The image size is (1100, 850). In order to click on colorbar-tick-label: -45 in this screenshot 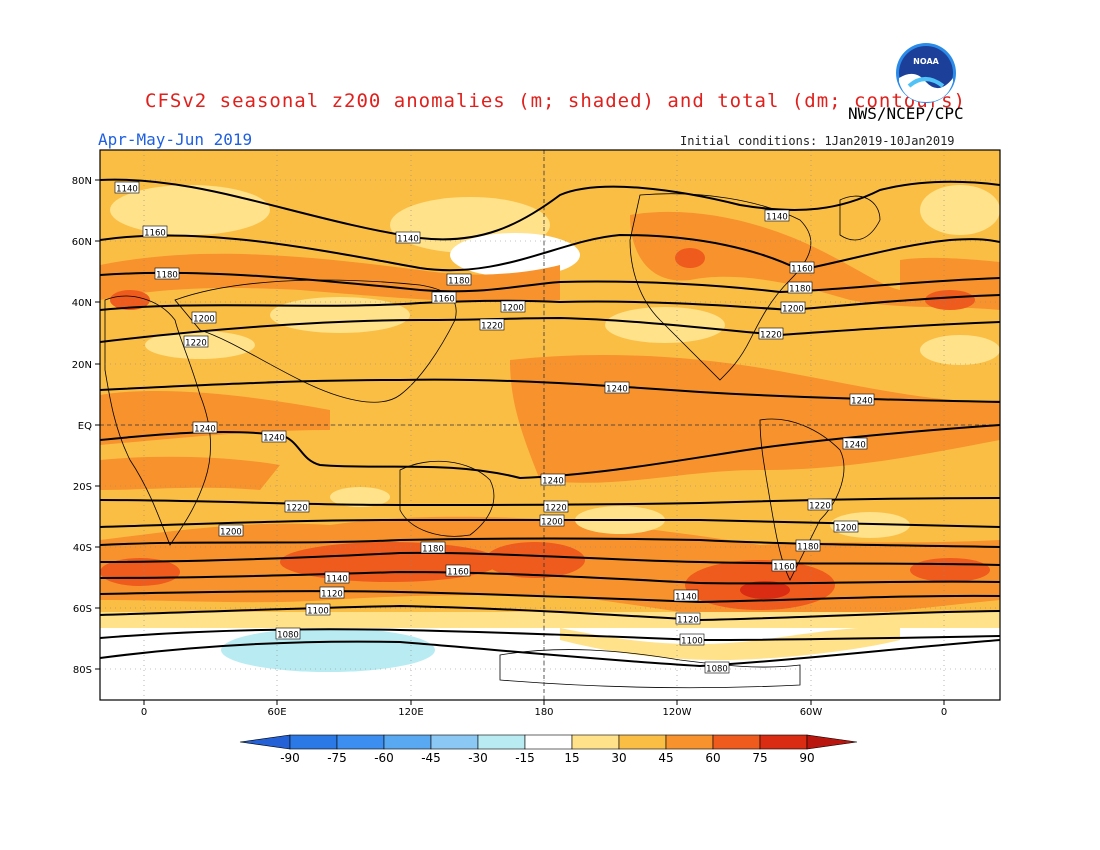, I will do `click(431, 758)`.